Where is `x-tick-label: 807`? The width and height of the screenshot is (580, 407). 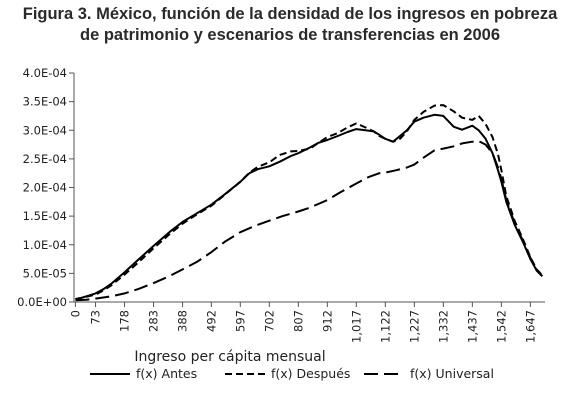
x-tick-label: 807 is located at coordinates (298, 321).